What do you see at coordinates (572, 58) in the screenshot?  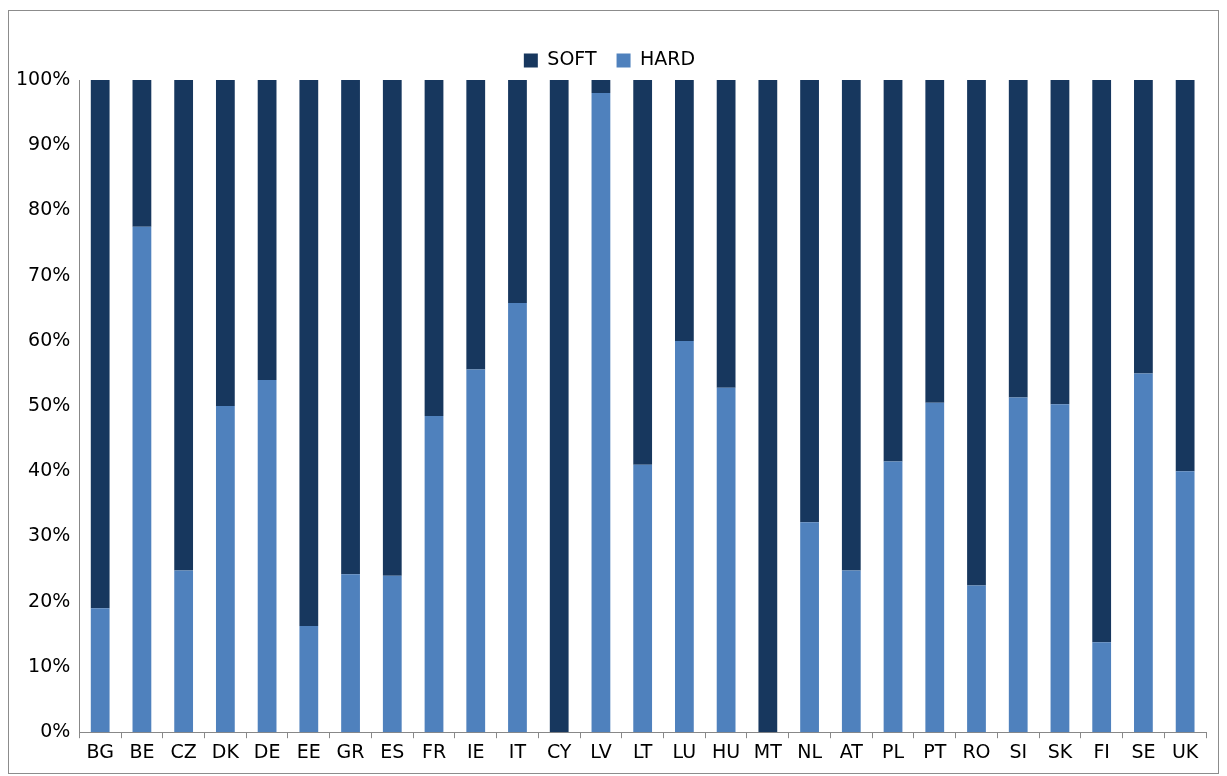 I see `legend-label: SOFT` at bounding box center [572, 58].